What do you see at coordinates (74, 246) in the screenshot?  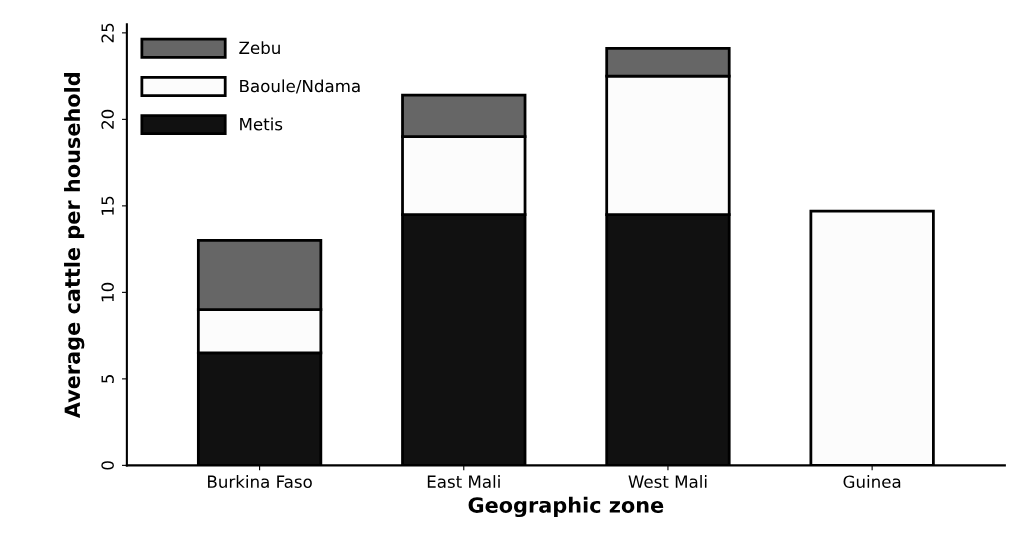 I see `y-axis-title: Average cattle per household` at bounding box center [74, 246].